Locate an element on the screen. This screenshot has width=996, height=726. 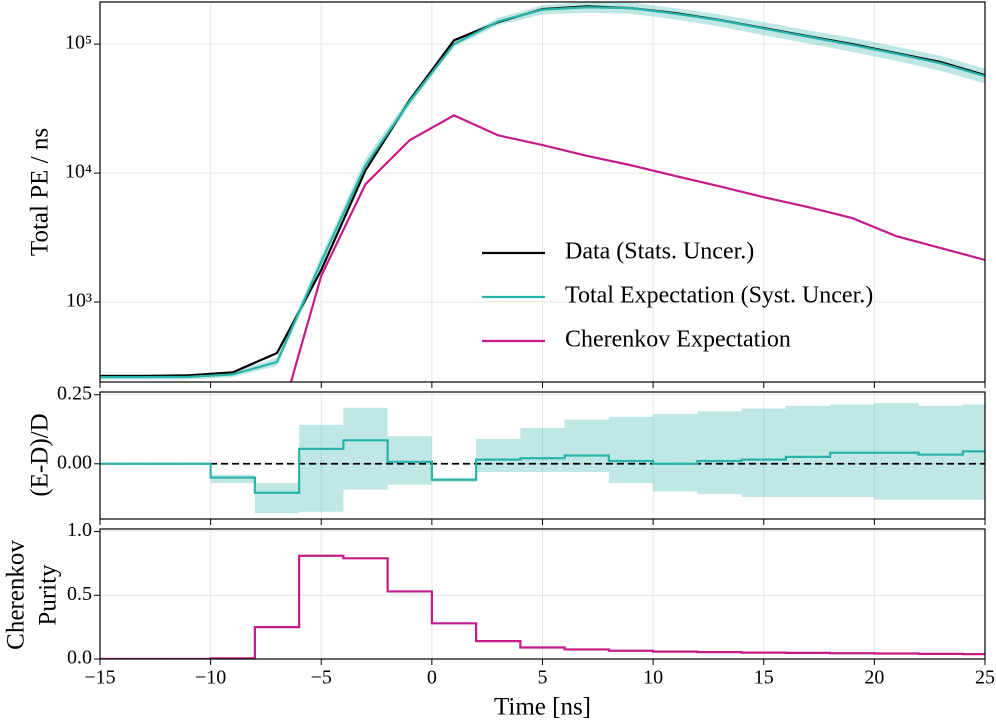
y-axis-label: Purity is located at coordinates (48, 595).